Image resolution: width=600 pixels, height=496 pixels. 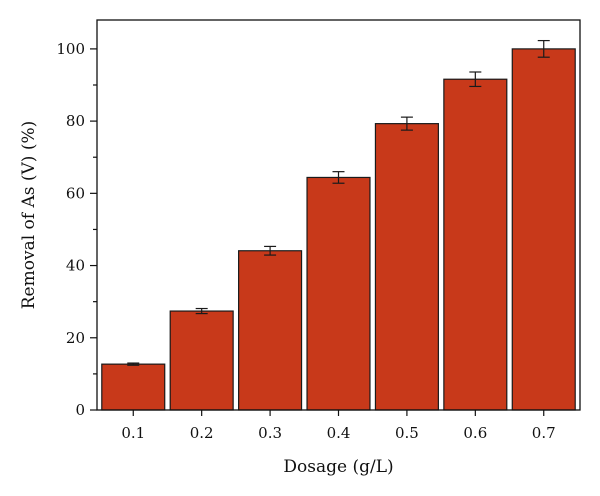 What do you see at coordinates (270, 330) in the screenshot?
I see `bar-0.3` at bounding box center [270, 330].